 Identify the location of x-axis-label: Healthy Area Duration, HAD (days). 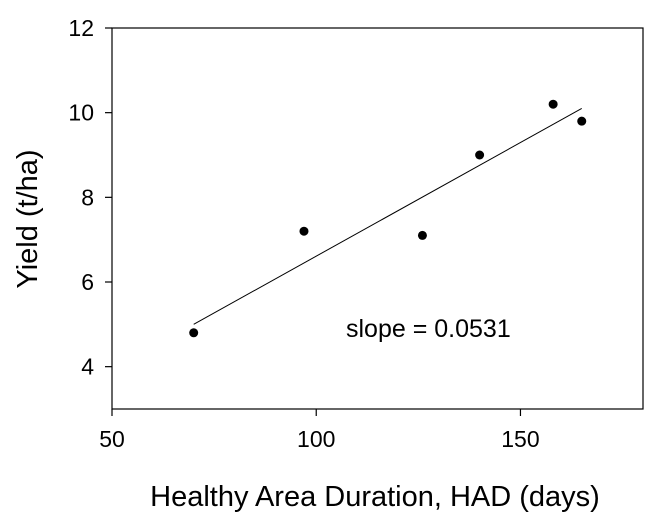
(375, 497).